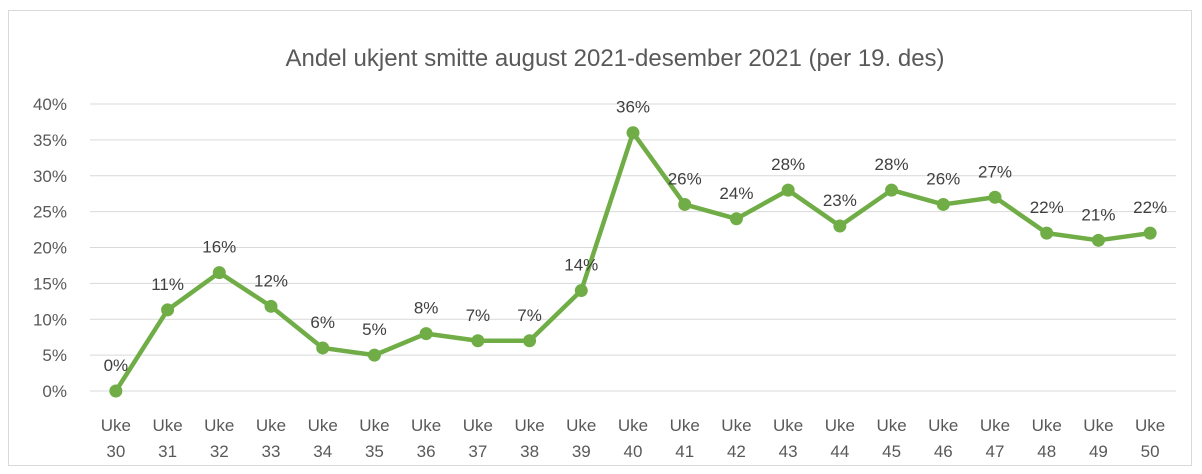 This screenshot has height=474, width=1202. Describe the element at coordinates (54, 355) in the screenshot. I see `y-tick-label: 5%` at that location.